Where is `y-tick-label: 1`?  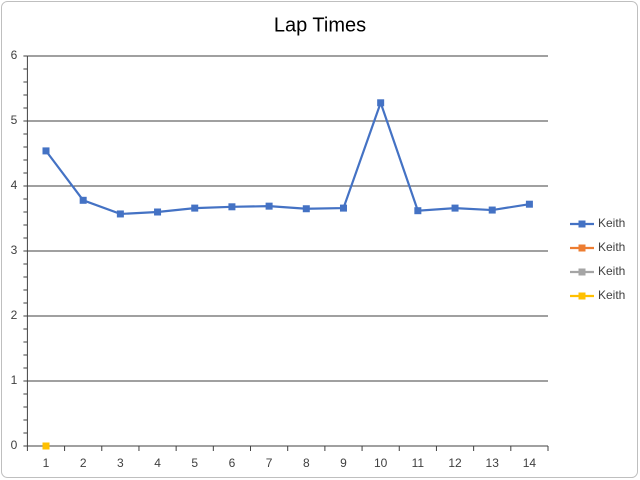 y-tick-label: 1 is located at coordinates (14, 380).